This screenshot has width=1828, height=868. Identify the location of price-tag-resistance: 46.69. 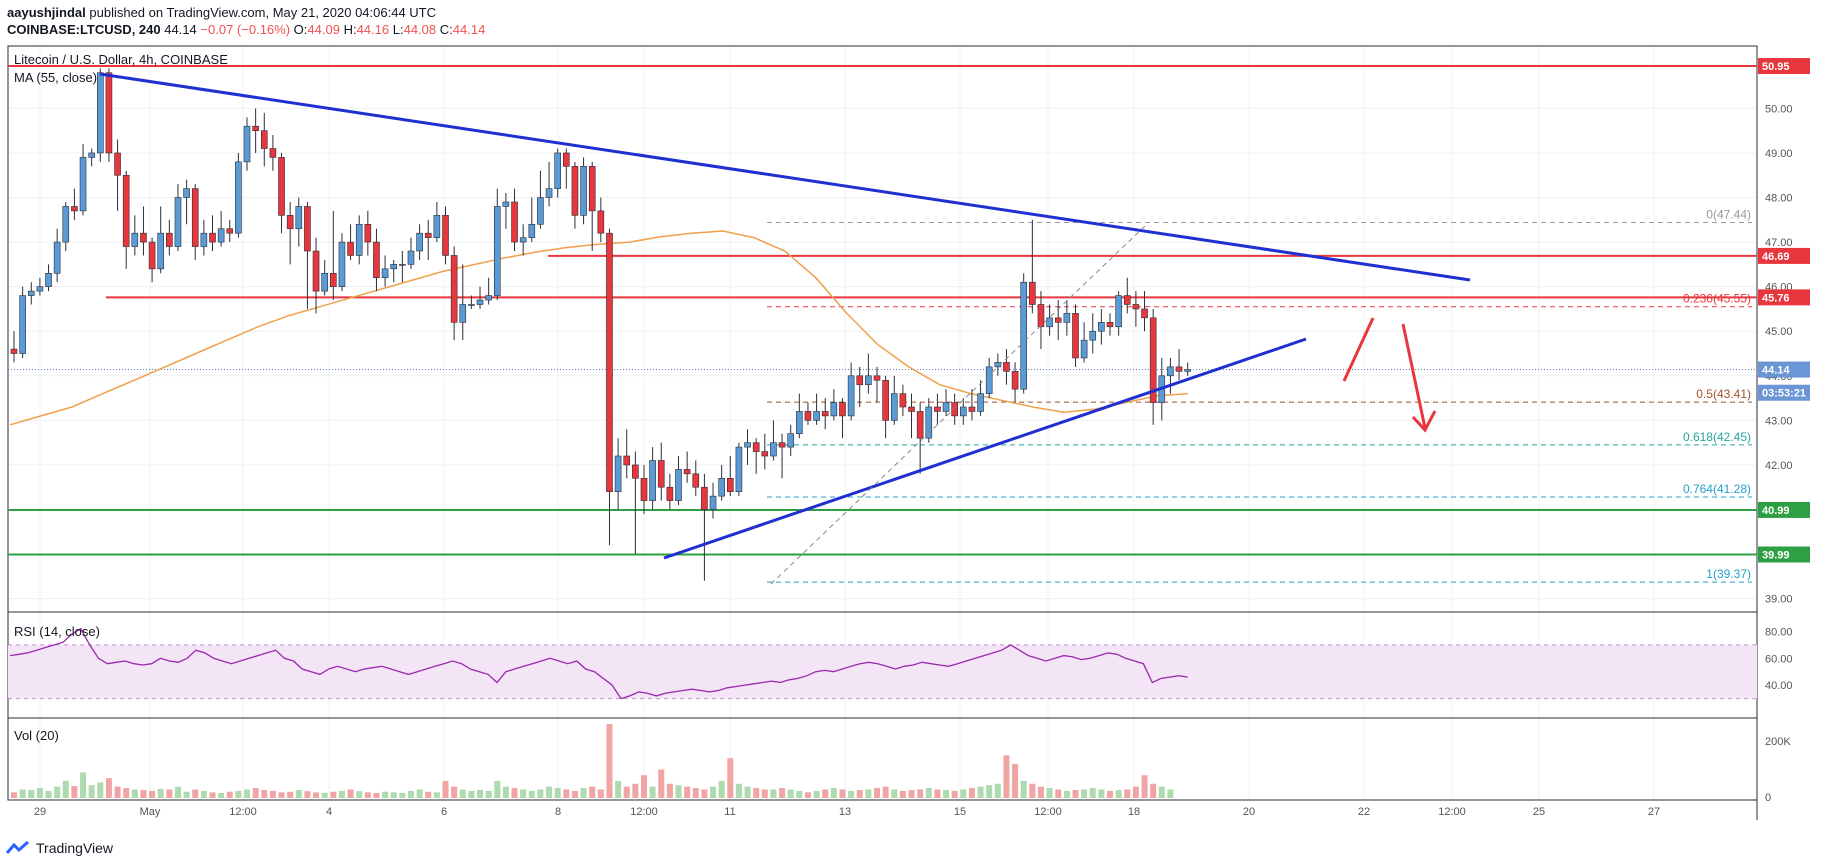
(1784, 255).